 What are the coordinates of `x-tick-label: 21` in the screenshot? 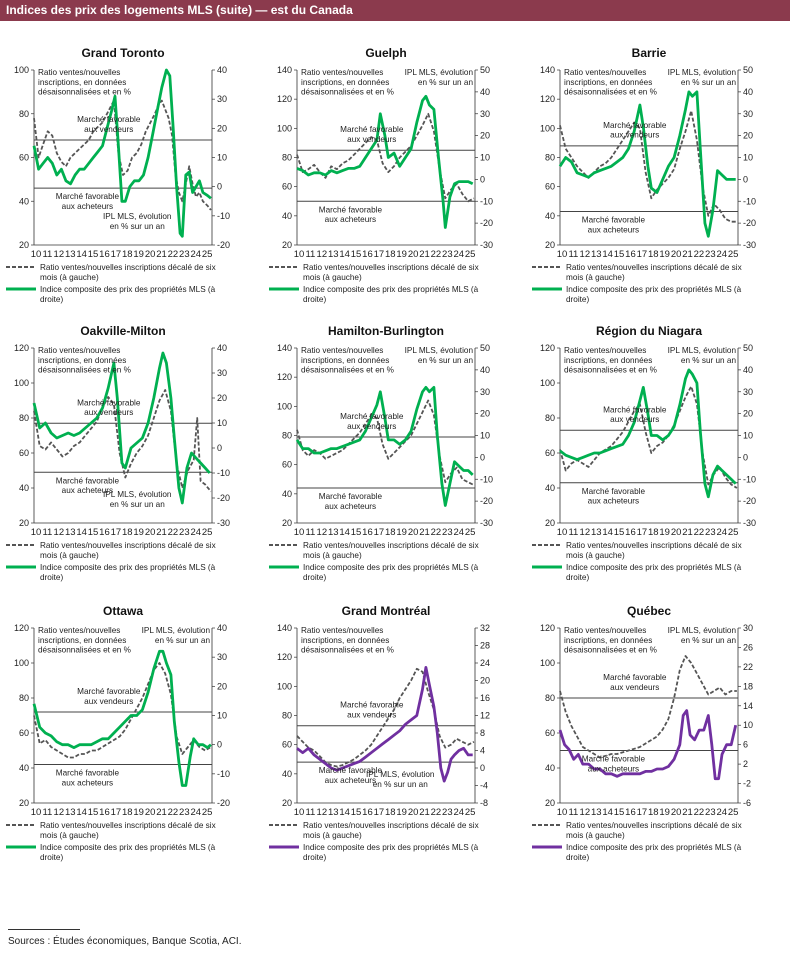 It's located at (161, 254).